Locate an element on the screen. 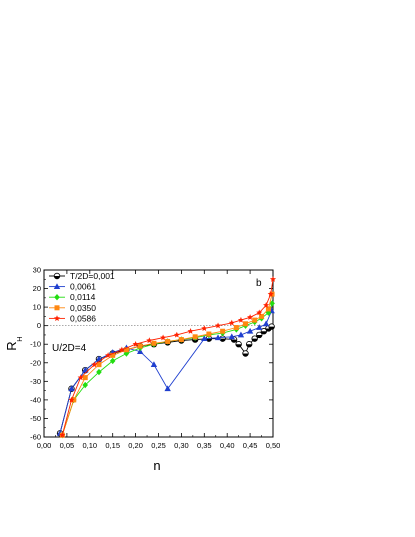 The height and width of the screenshot is (537, 415). x-tick-label: 0,10 is located at coordinates (89, 445).